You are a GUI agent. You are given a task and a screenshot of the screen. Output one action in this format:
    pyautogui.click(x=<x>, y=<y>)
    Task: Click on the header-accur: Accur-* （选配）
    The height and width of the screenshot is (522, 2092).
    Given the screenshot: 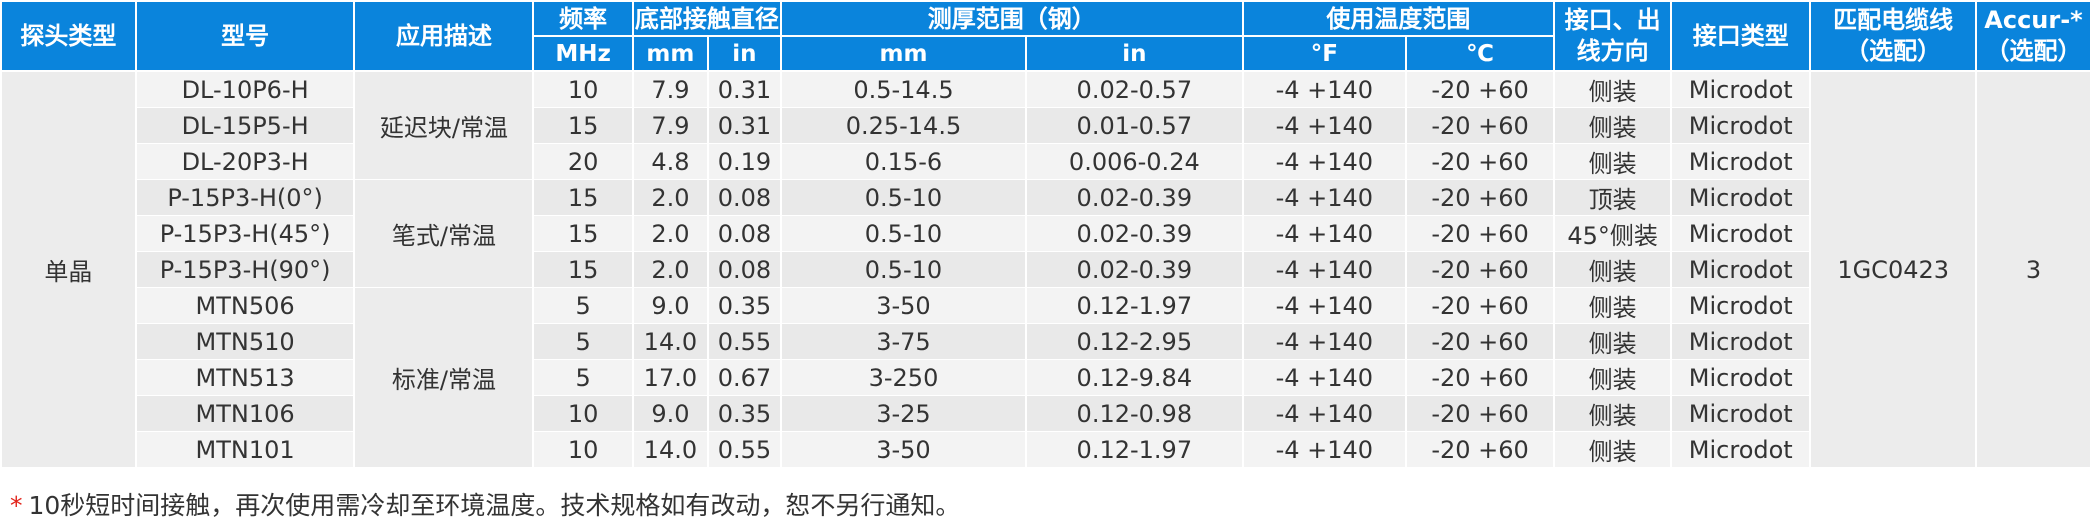 What is the action you would take?
    pyautogui.click(x=2033, y=36)
    